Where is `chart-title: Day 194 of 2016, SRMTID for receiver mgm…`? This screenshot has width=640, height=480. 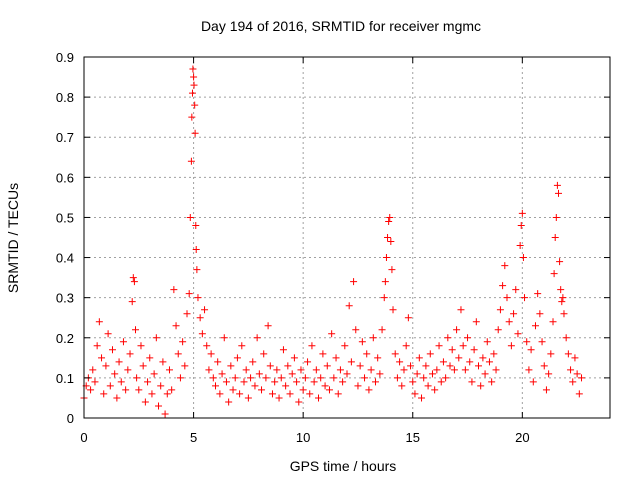
chart-title: Day 194 of 2016, SRMTID for receiver mgm… is located at coordinates (341, 26).